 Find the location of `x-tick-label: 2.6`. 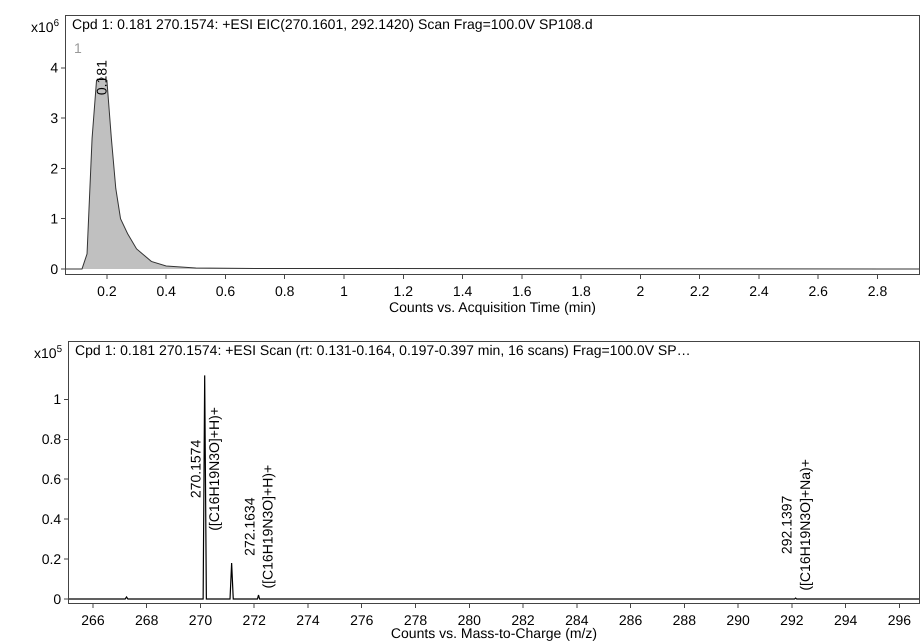

x-tick-label: 2.6 is located at coordinates (818, 290).